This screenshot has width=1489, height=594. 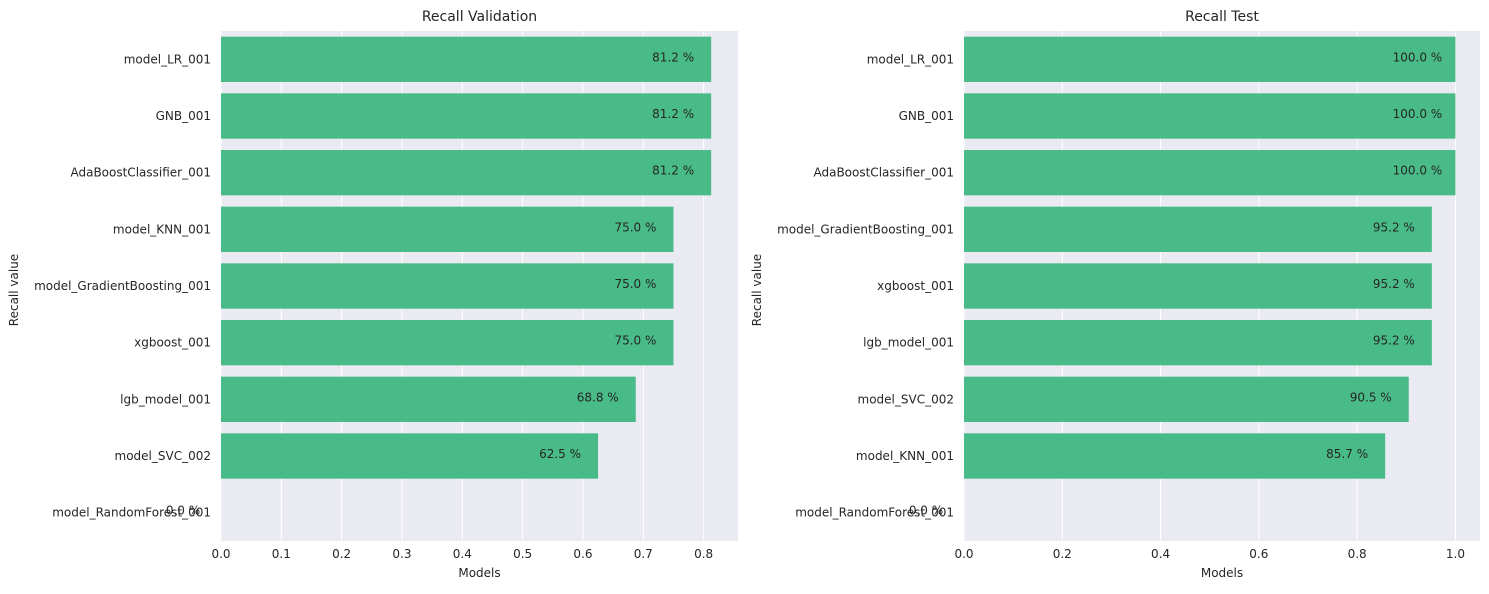 I want to click on bar-data-label: 68.8 %, so click(x=598, y=397).